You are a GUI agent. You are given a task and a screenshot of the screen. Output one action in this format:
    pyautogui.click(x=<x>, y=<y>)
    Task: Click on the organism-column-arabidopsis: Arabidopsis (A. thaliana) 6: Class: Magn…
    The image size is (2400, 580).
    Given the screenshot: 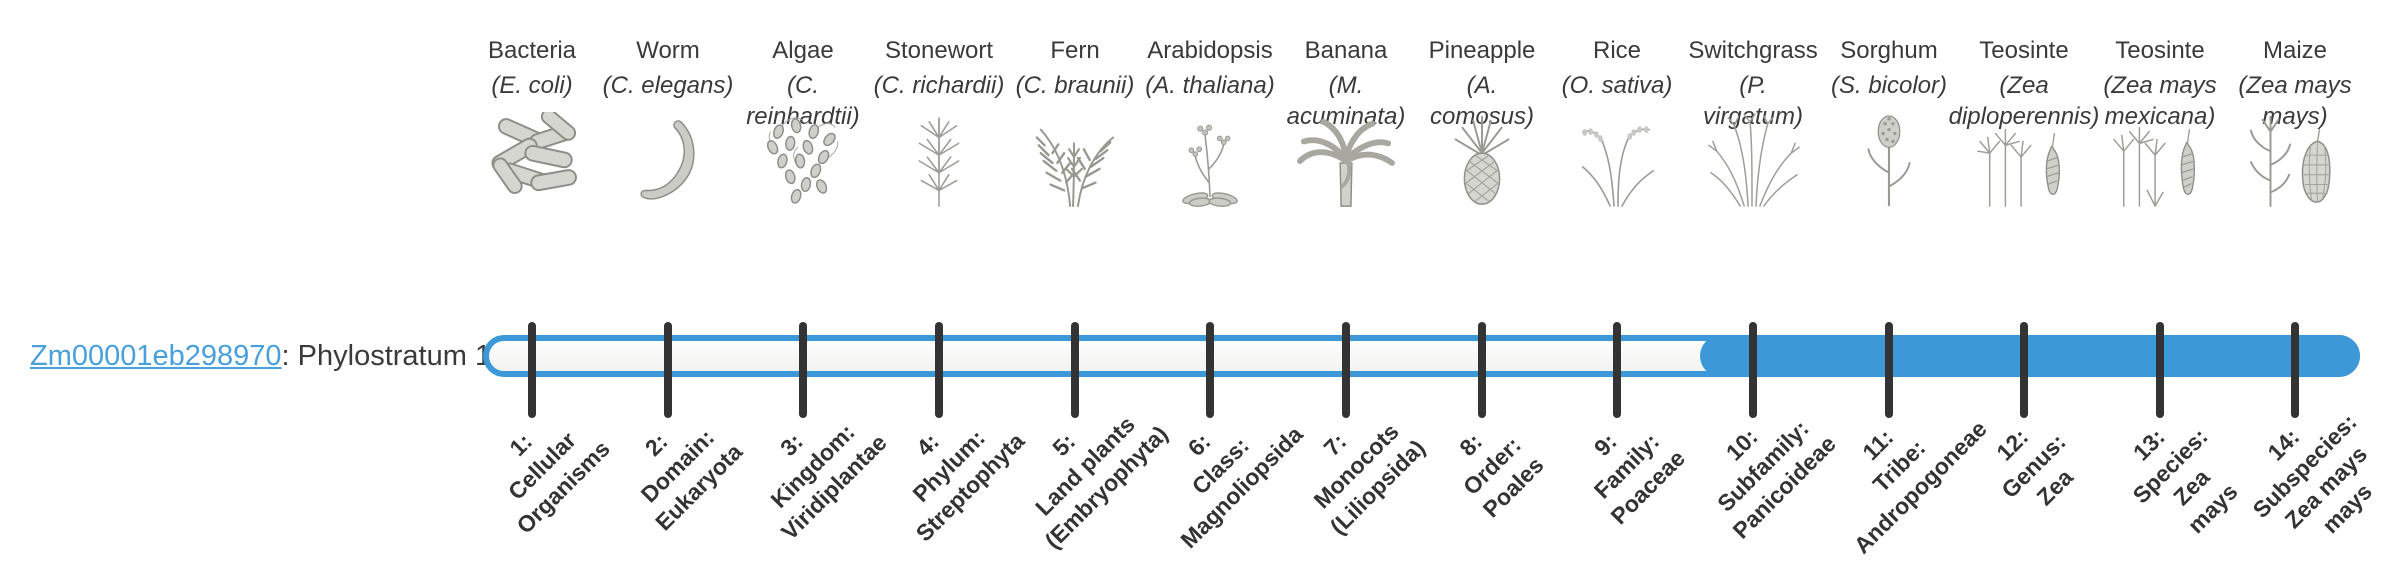 What is the action you would take?
    pyautogui.click(x=1216, y=290)
    